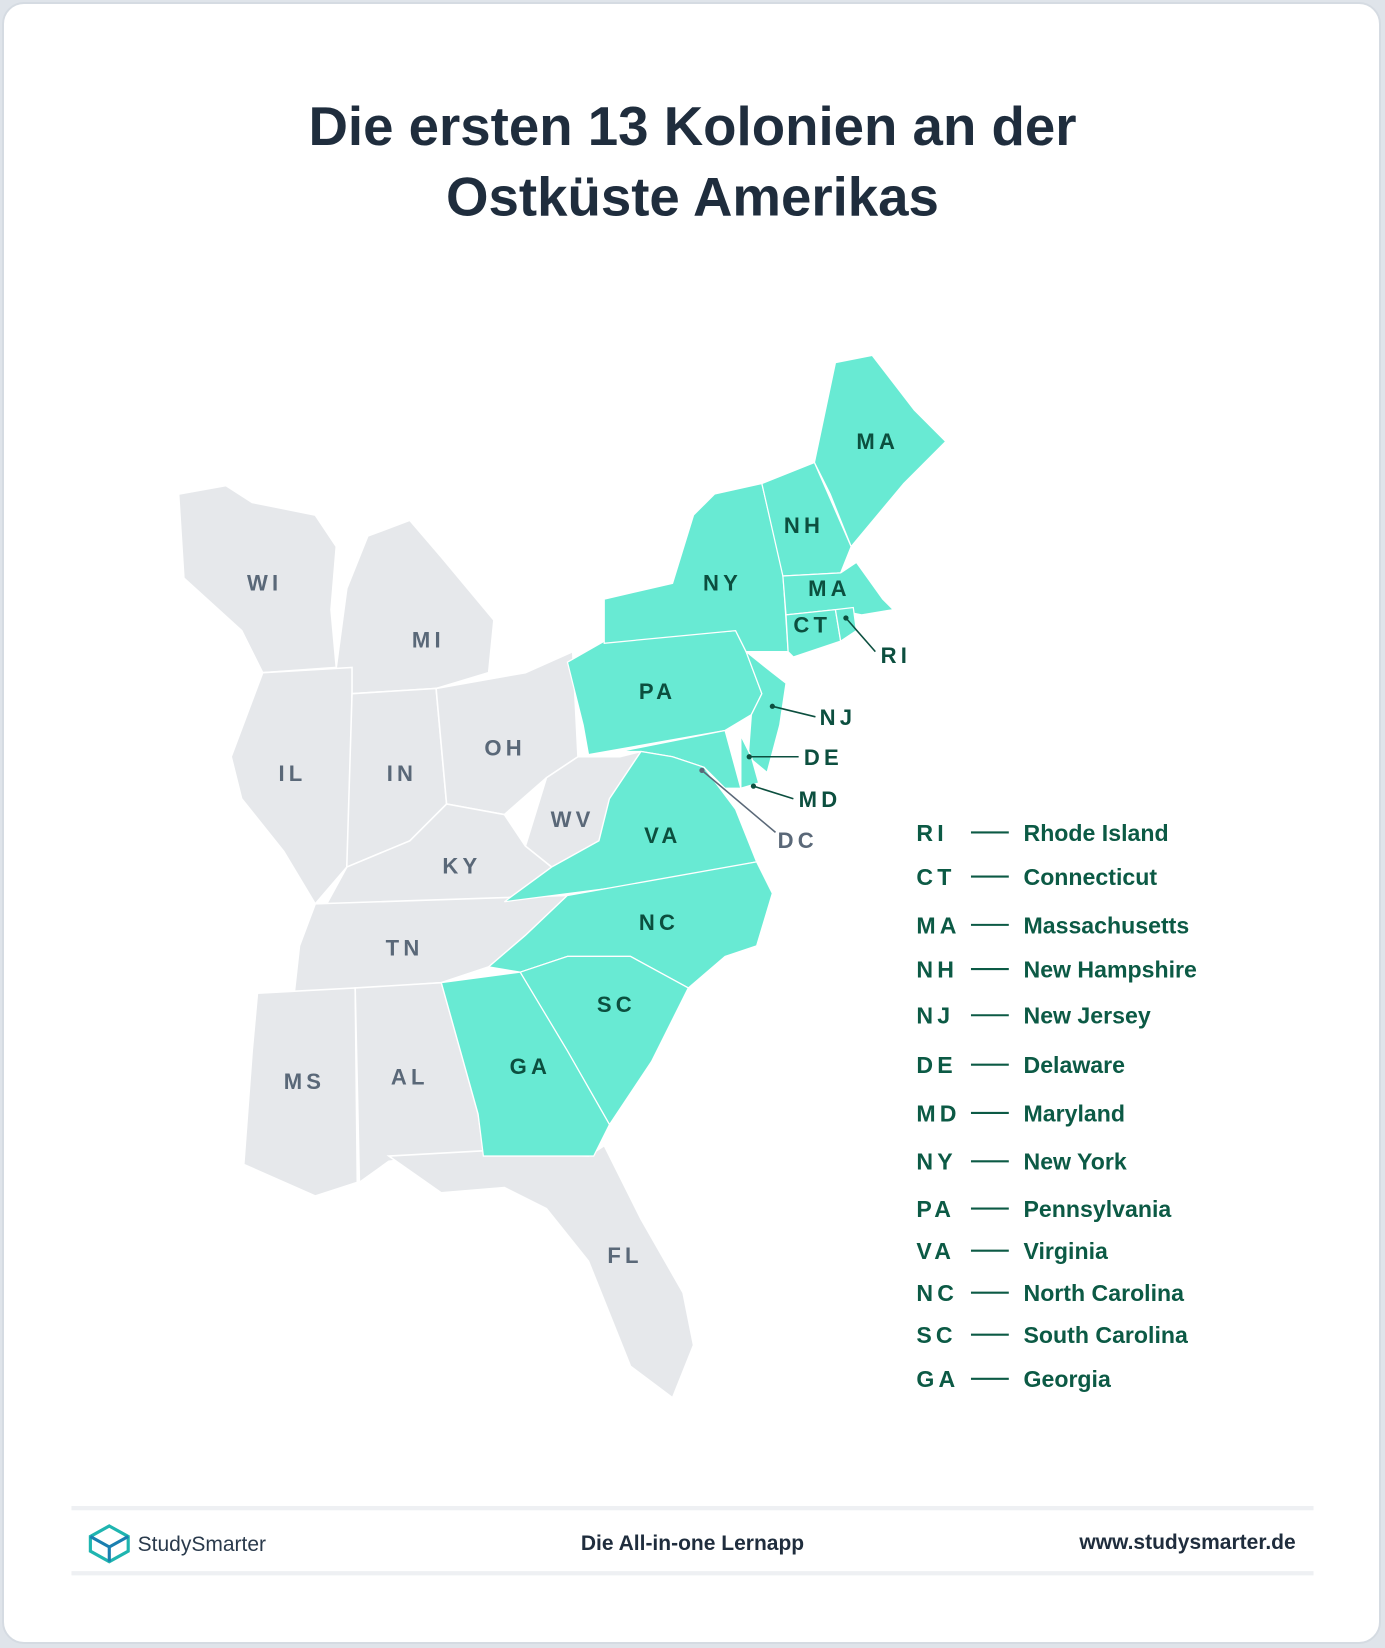 Image resolution: width=1385 pixels, height=1648 pixels. I want to click on legend-abbr: PA, so click(935, 1209).